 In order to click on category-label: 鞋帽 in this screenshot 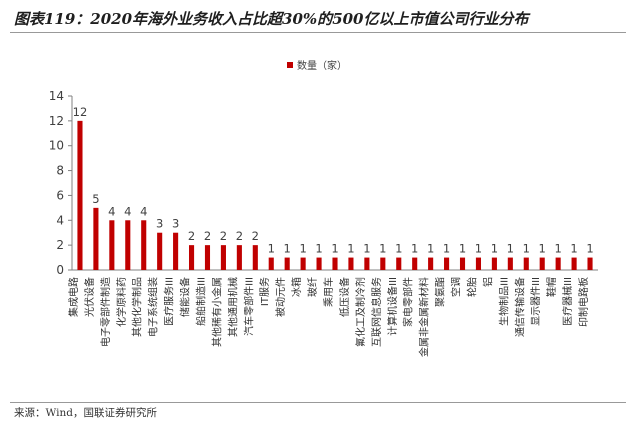, I will do `click(551, 287)`.